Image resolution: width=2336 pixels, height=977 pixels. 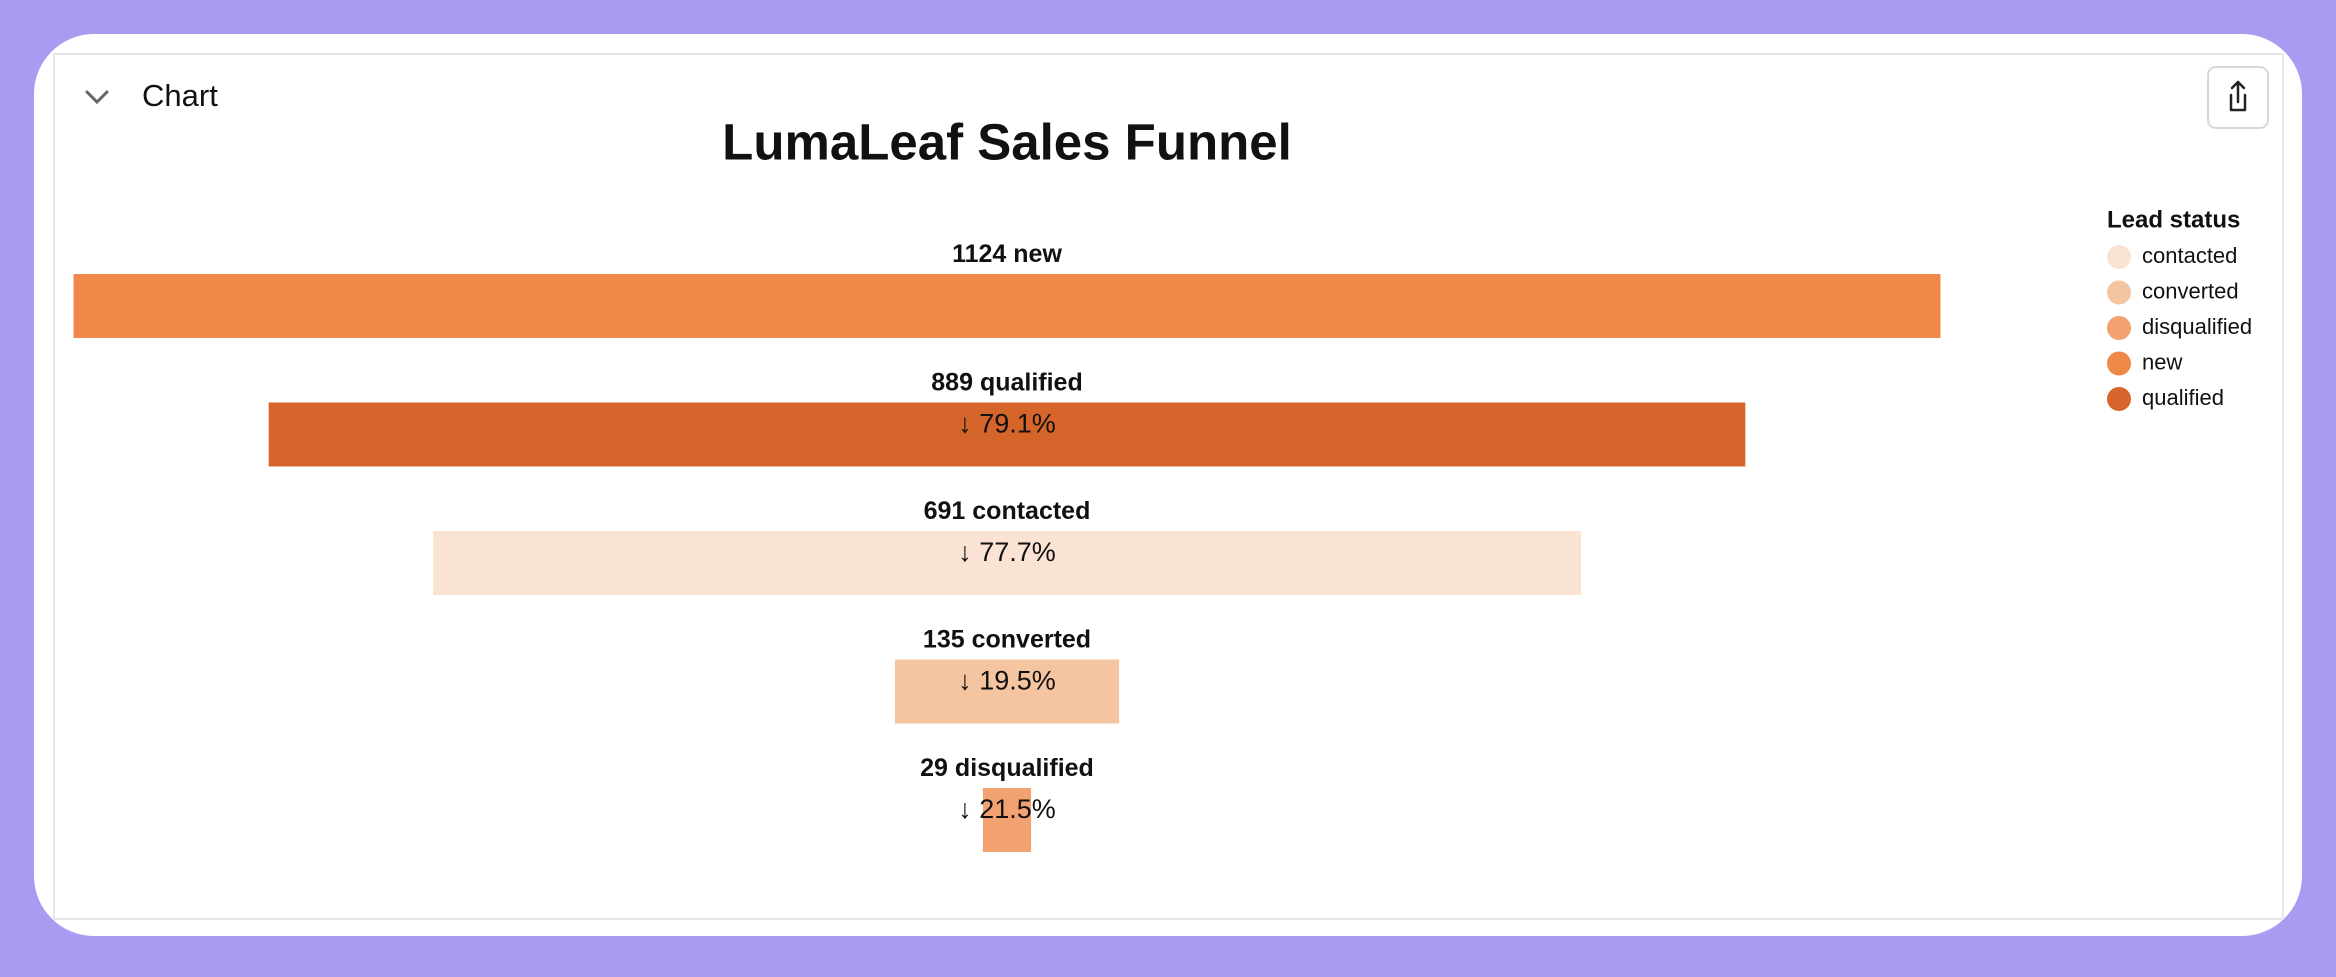 I want to click on legend-label: new, so click(x=2162, y=361).